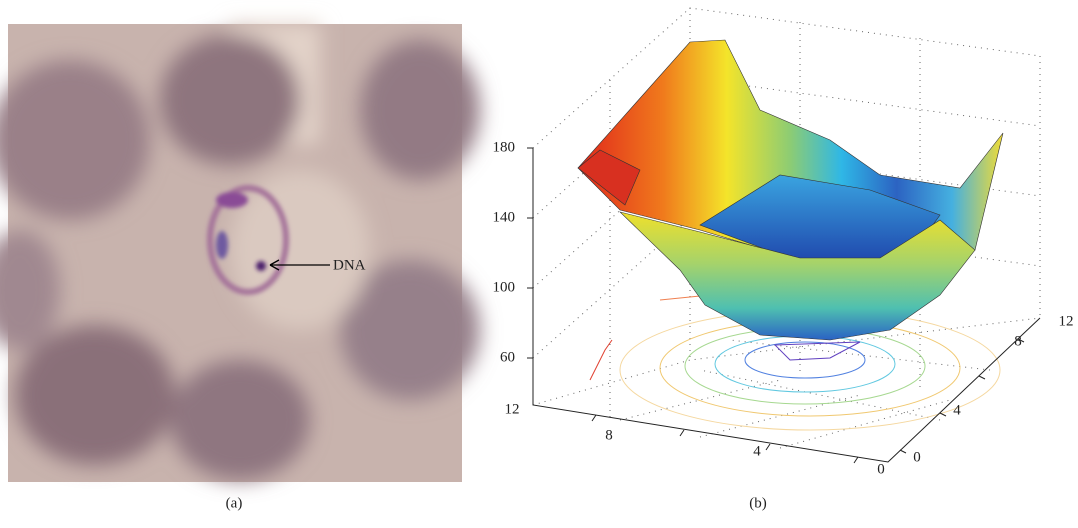 The height and width of the screenshot is (528, 1078). What do you see at coordinates (504, 147) in the screenshot?
I see `z-tick-label: 180` at bounding box center [504, 147].